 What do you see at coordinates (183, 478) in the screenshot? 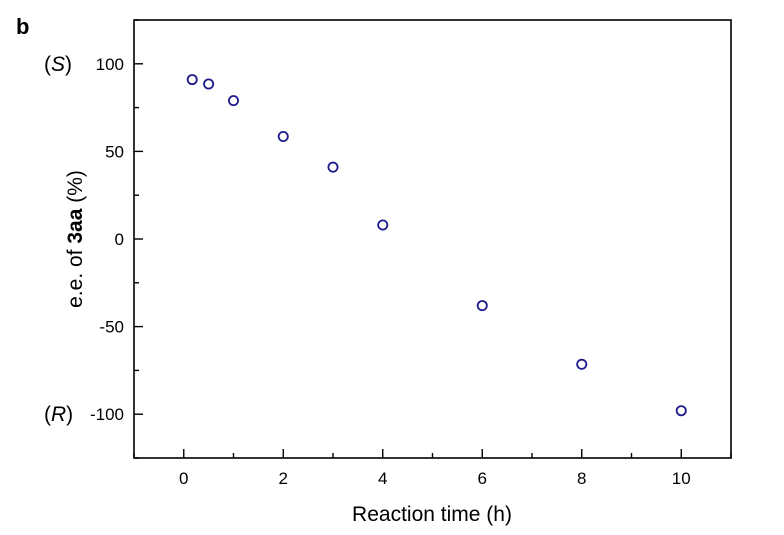
I see `x-tick-label: 0` at bounding box center [183, 478].